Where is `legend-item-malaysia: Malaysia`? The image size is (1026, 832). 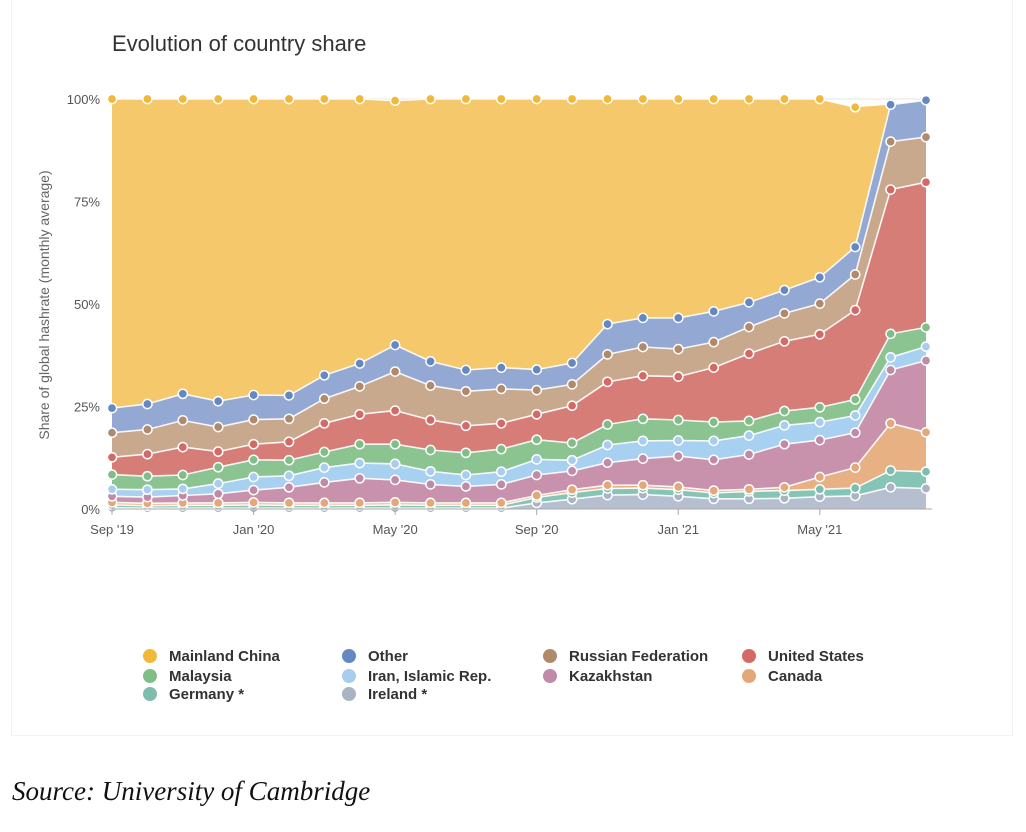 legend-item-malaysia: Malaysia is located at coordinates (187, 676).